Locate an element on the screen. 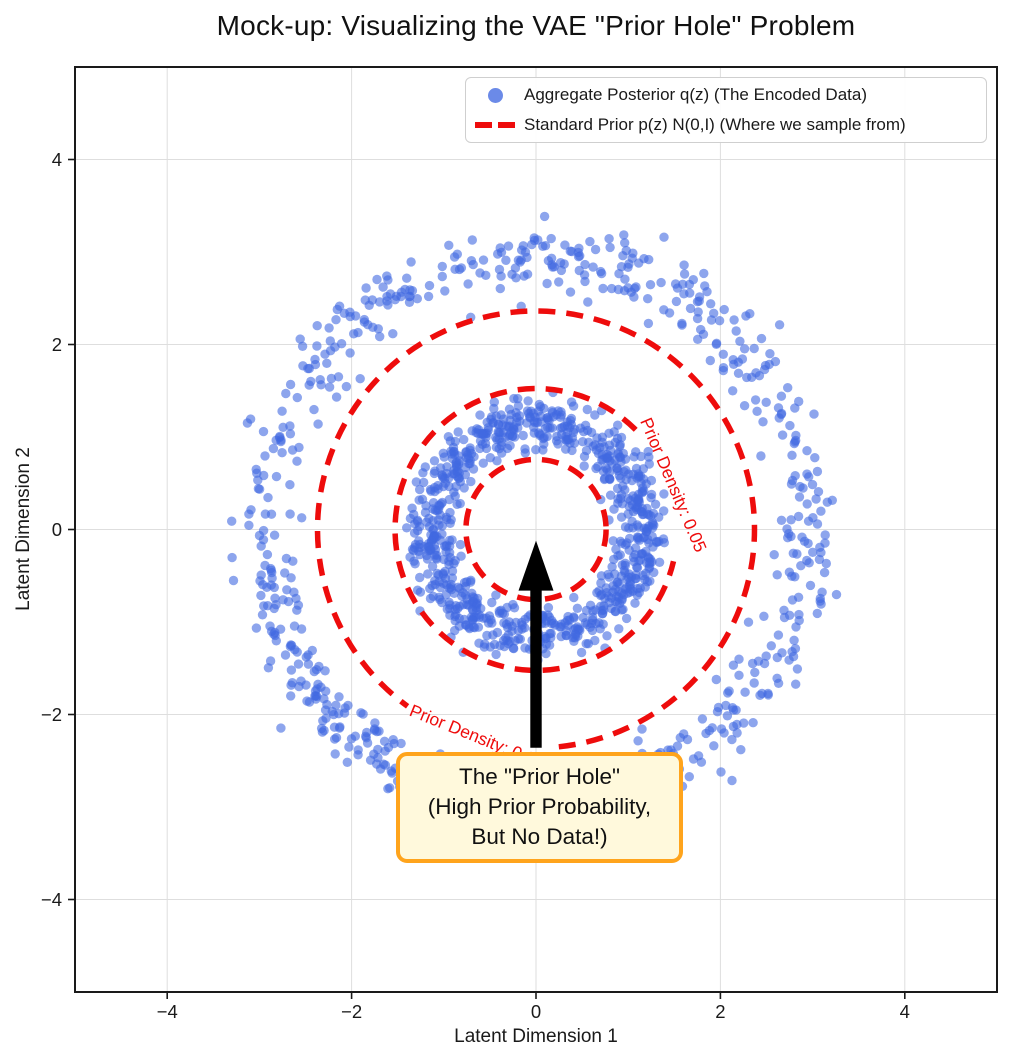  y-tick-label: 0 is located at coordinates (57, 529).